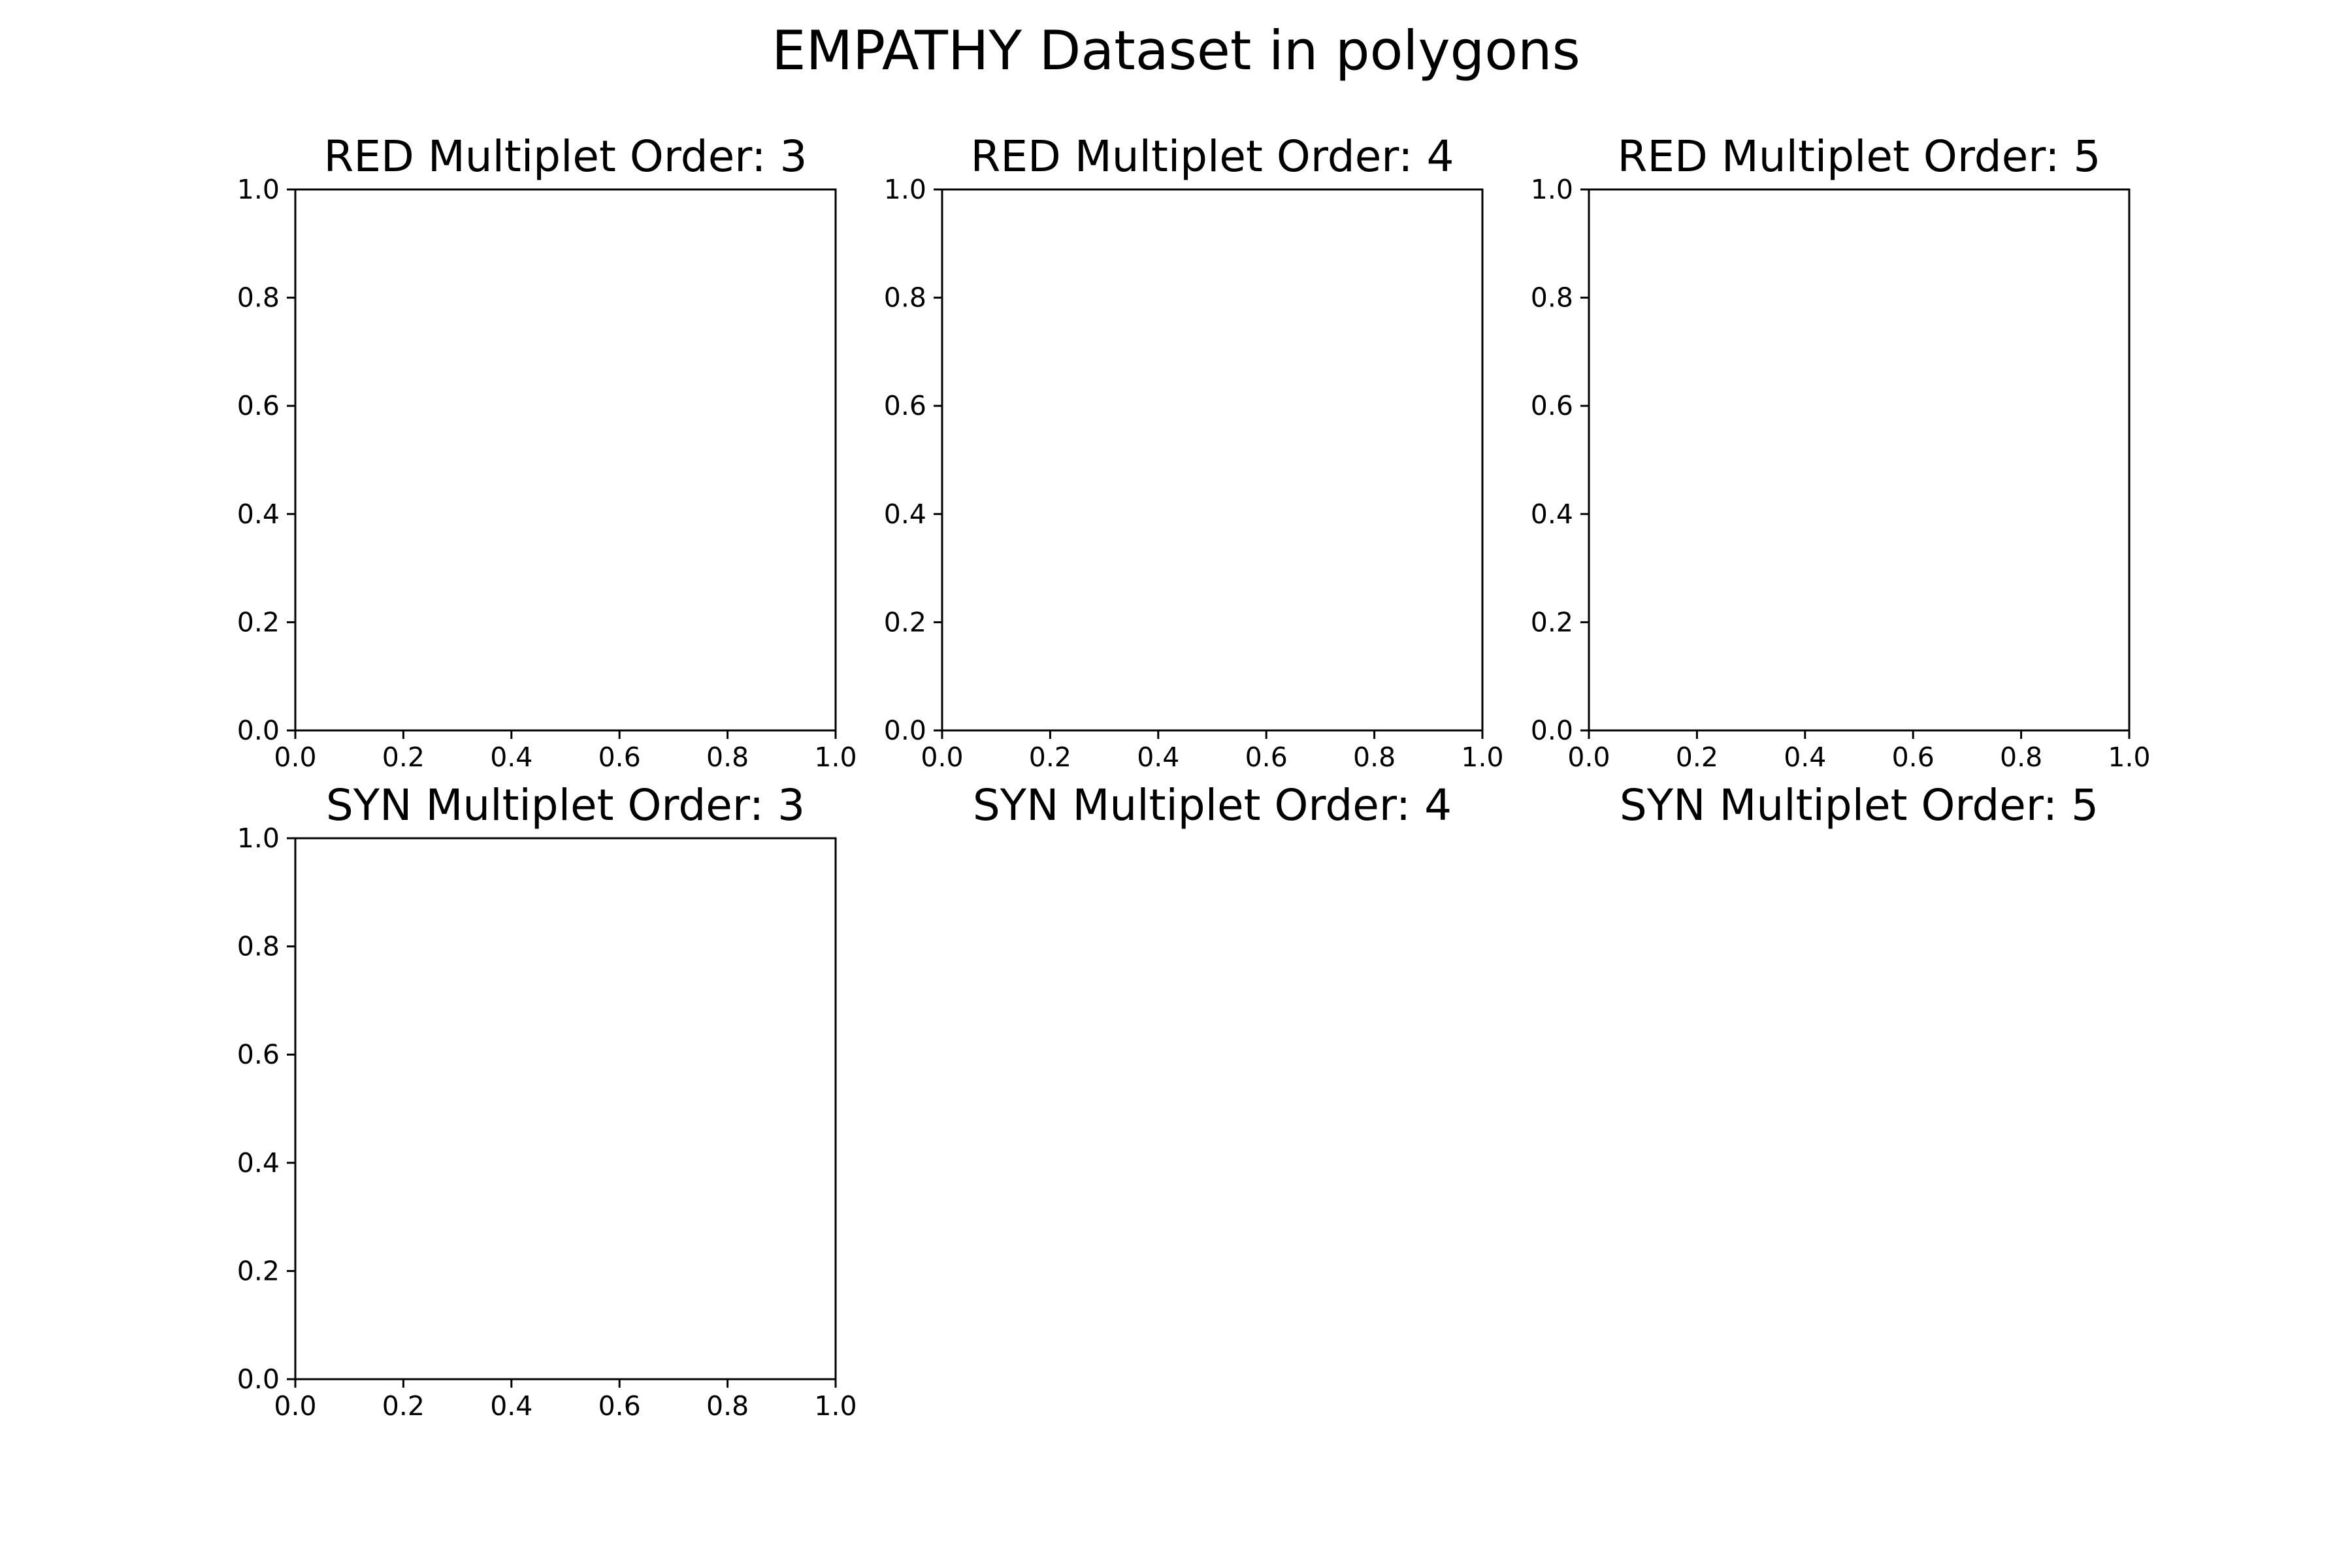 The height and width of the screenshot is (1568, 2352). I want to click on subplot-title: SYN Multiplet Order: 5, so click(1859, 805).